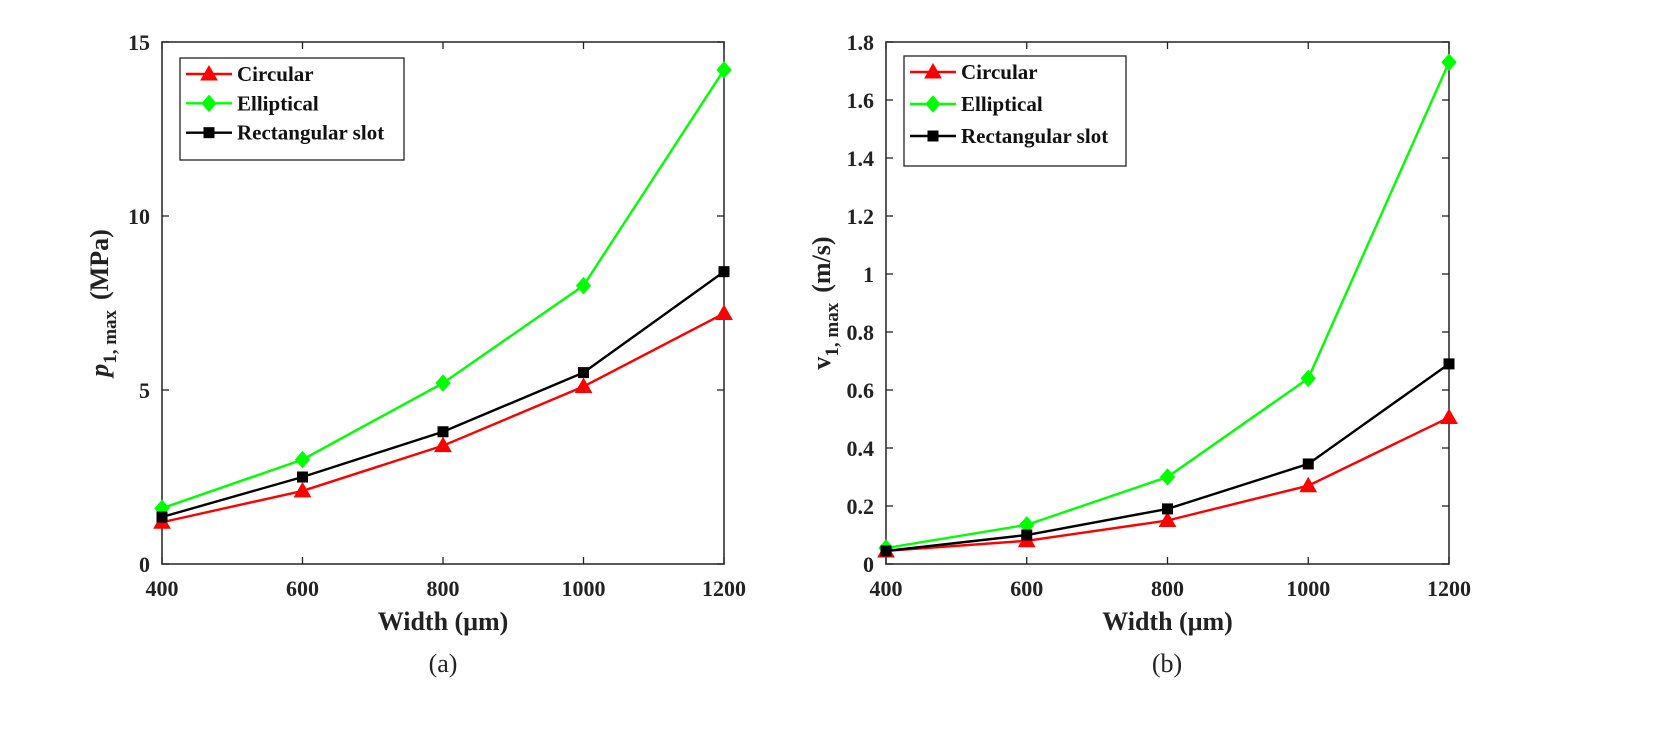 The height and width of the screenshot is (734, 1668). What do you see at coordinates (861, 506) in the screenshot?
I see `y-tick-label: 0.2` at bounding box center [861, 506].